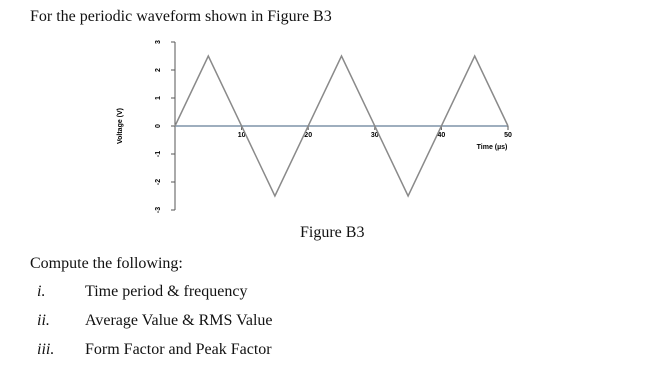 This screenshot has width=645, height=365. What do you see at coordinates (242, 135) in the screenshot?
I see `x-tick-label: 10` at bounding box center [242, 135].